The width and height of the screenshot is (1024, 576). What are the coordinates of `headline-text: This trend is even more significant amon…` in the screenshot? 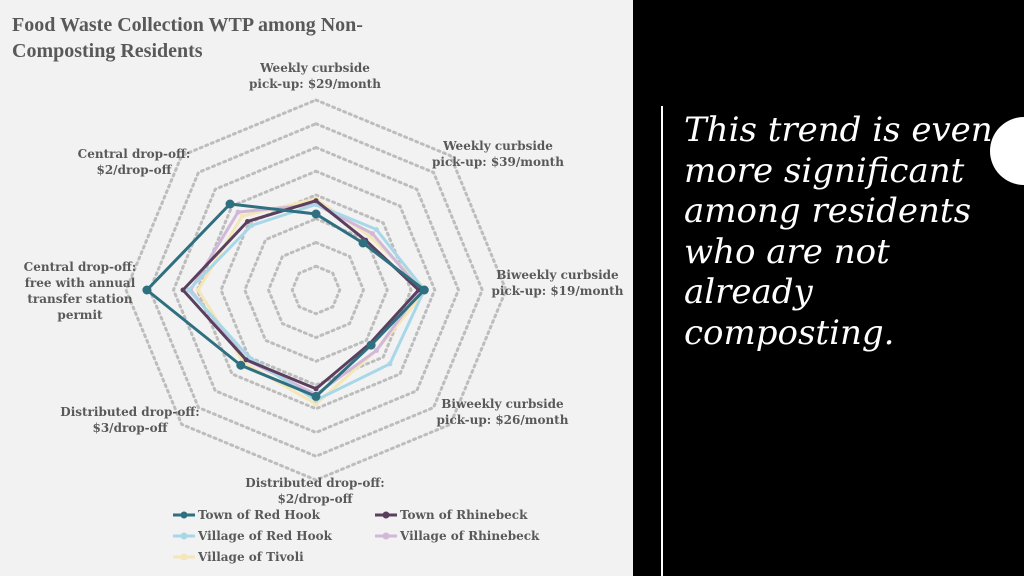 It's located at (838, 231).